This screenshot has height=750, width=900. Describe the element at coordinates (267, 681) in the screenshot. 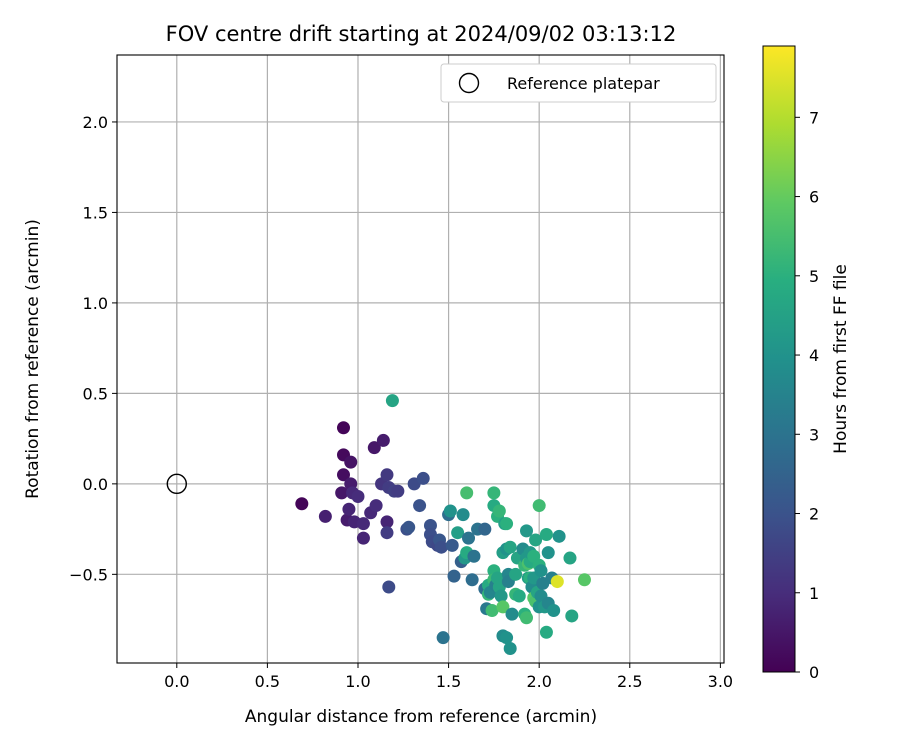

I see `x-tick-label: 0.5` at that location.